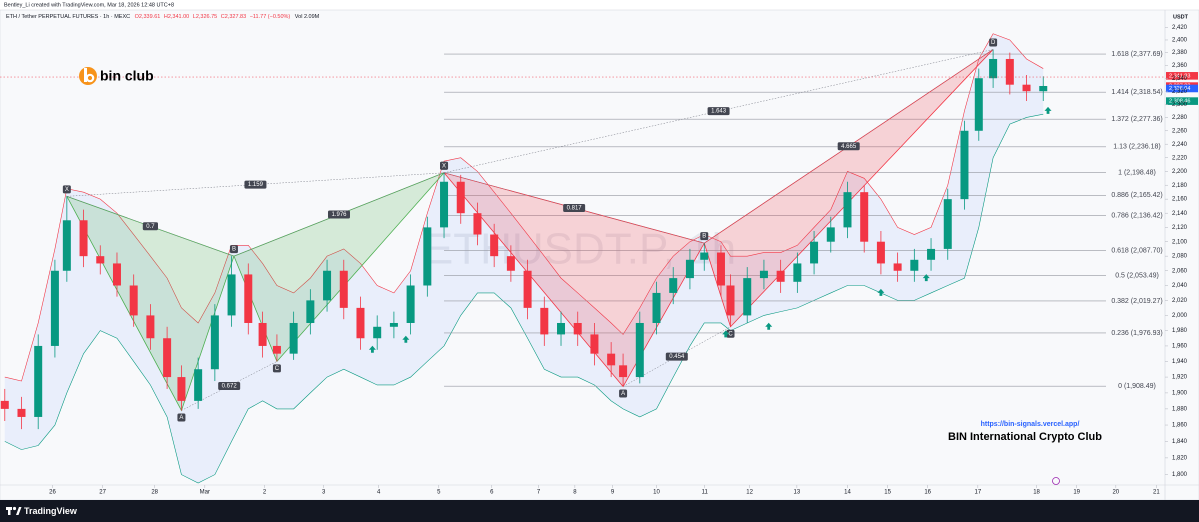  What do you see at coordinates (1180, 79) in the screenshot?
I see `y-tick-label: 2,340` at bounding box center [1180, 79].